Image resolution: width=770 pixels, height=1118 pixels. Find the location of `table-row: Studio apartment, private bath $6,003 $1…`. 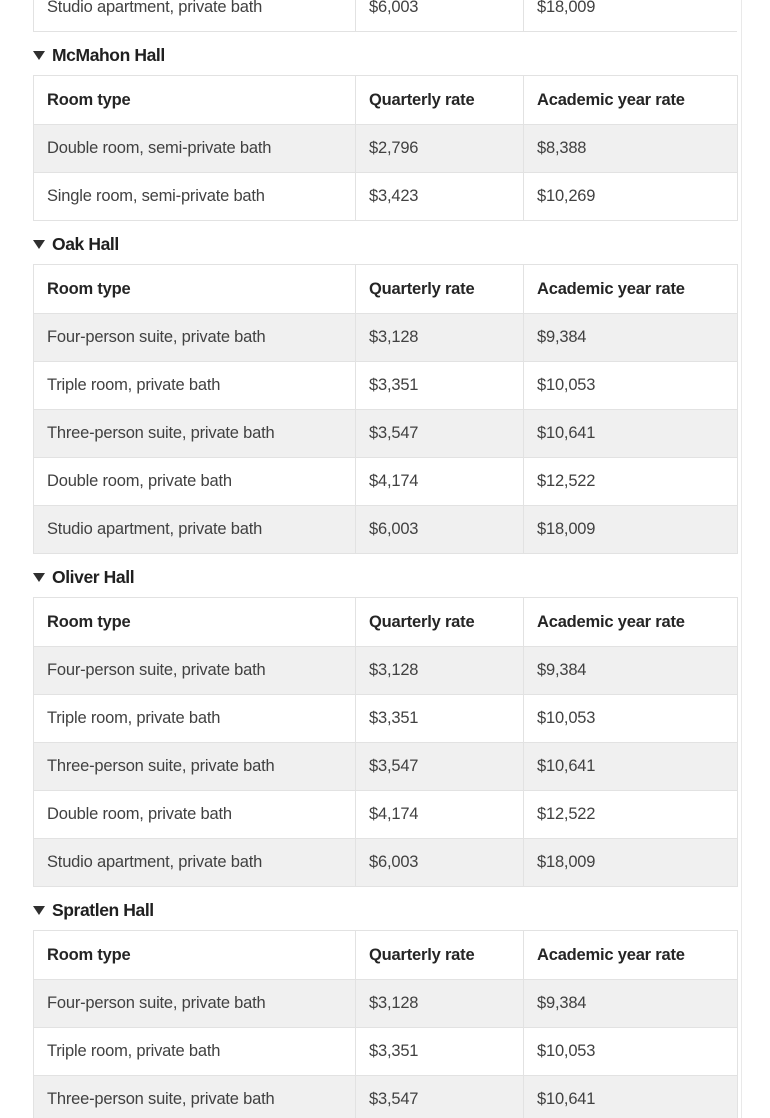

table-row: Studio apartment, private bath $6,003 $1… is located at coordinates (385, 16).